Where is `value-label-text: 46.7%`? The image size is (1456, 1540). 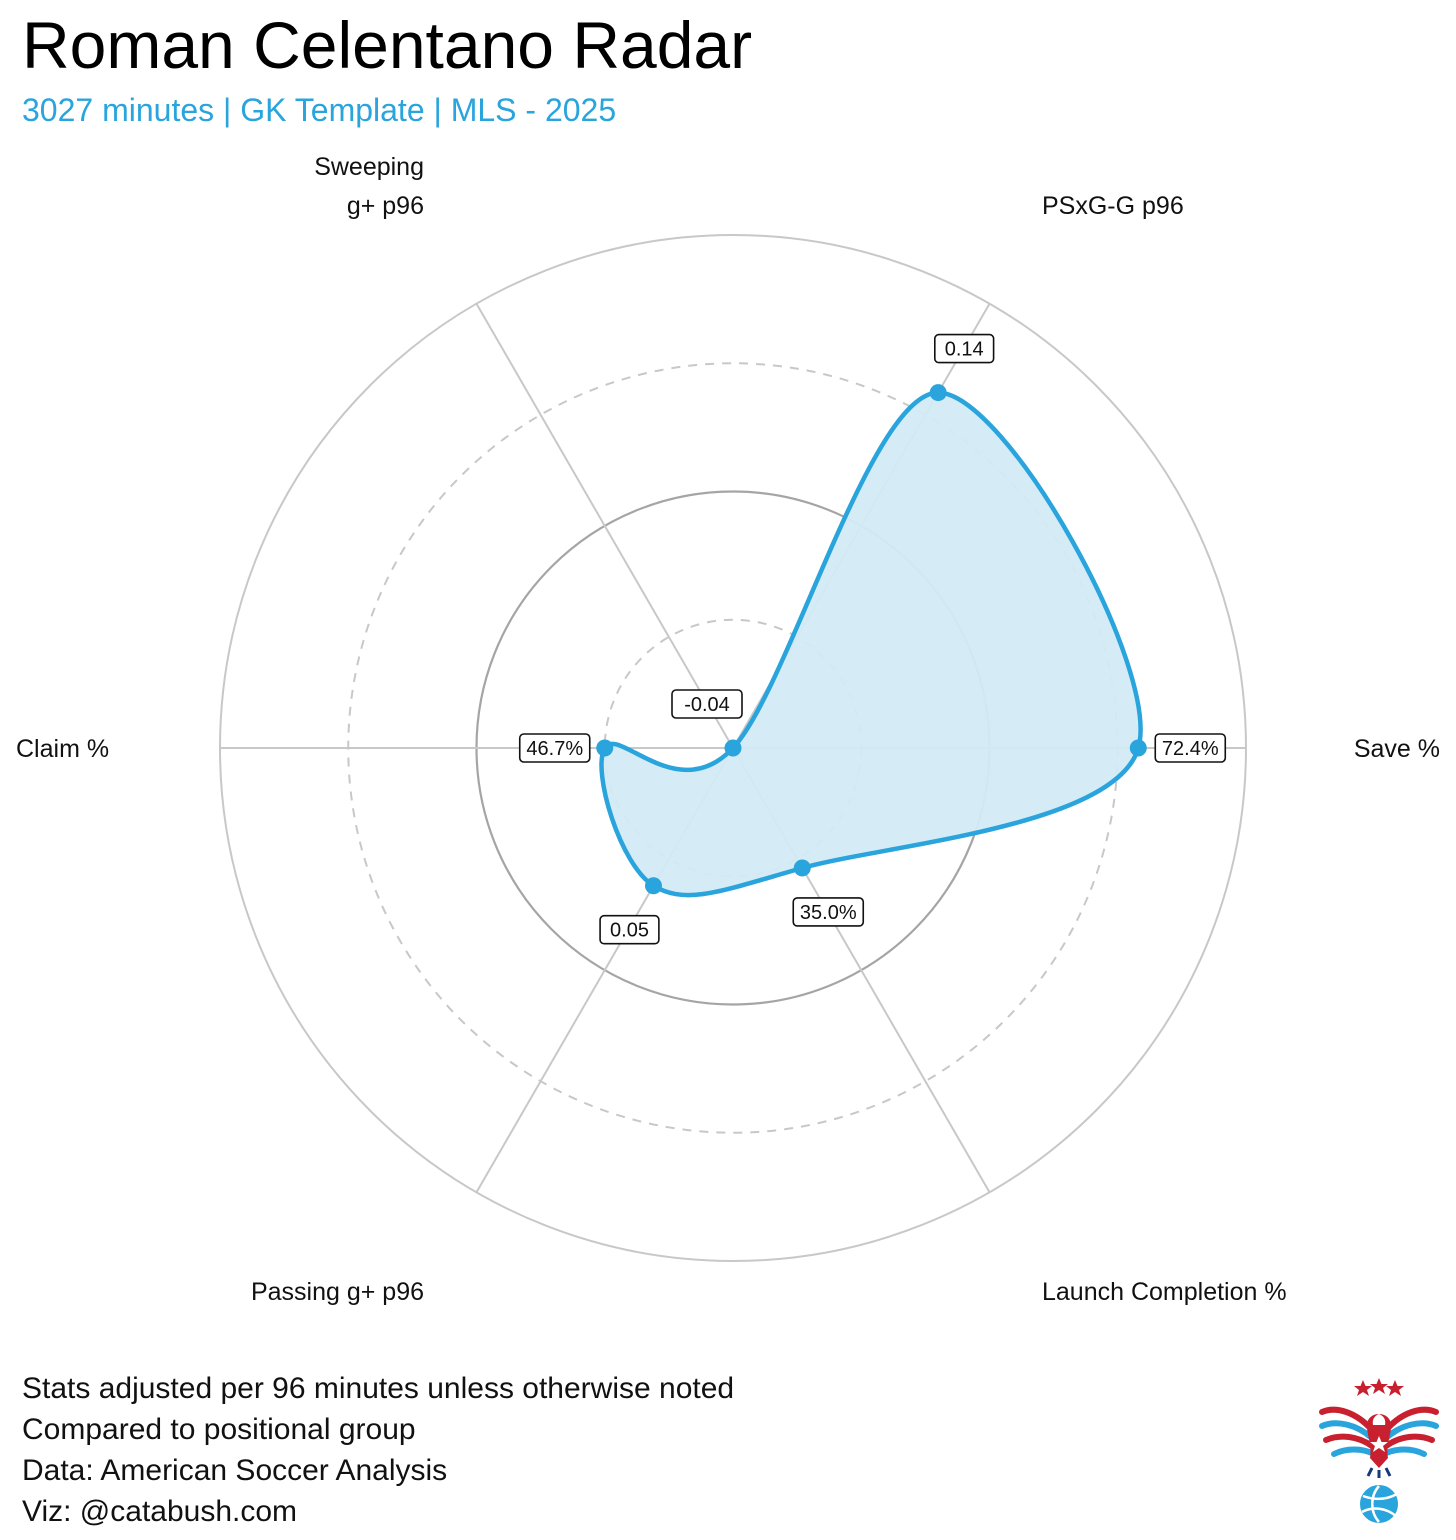 value-label-text: 46.7% is located at coordinates (554, 749).